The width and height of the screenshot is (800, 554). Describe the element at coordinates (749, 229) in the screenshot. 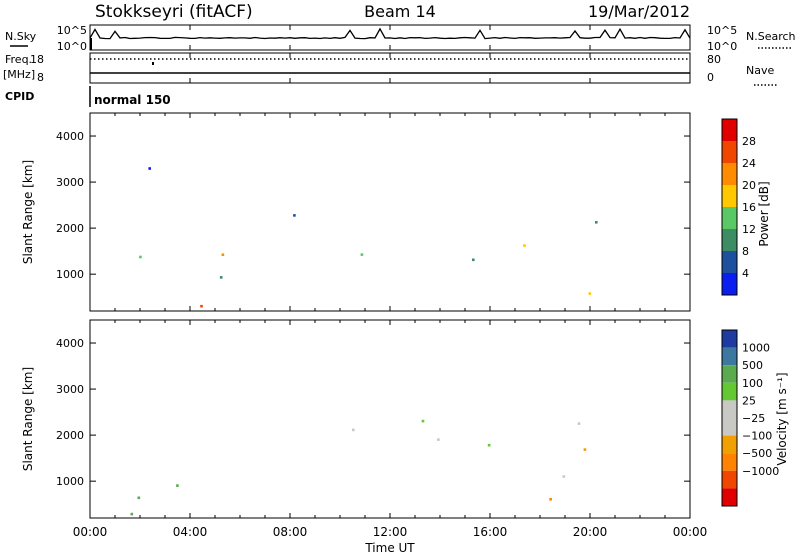

I see `power-cb-tick-2: 12` at that location.